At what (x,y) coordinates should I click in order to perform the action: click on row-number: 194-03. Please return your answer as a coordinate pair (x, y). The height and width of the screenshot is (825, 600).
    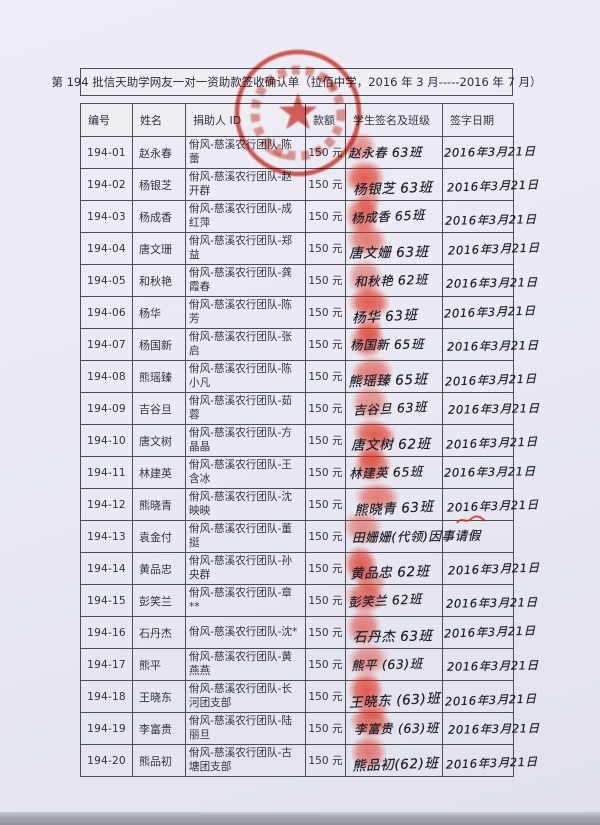
    Looking at the image, I should click on (106, 216).